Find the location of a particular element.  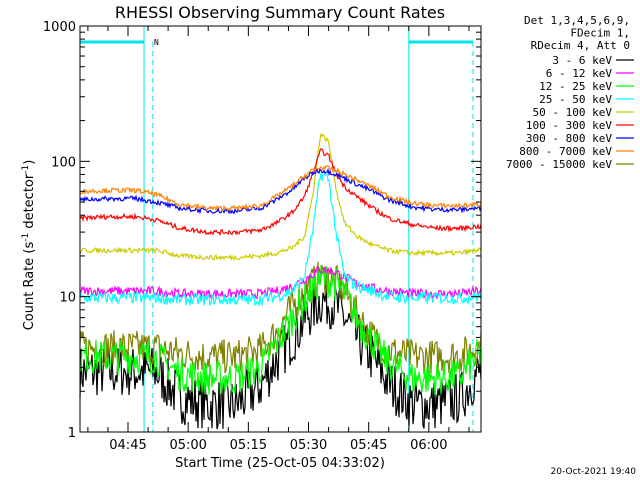

x-tick-label: 06:00 is located at coordinates (428, 445).